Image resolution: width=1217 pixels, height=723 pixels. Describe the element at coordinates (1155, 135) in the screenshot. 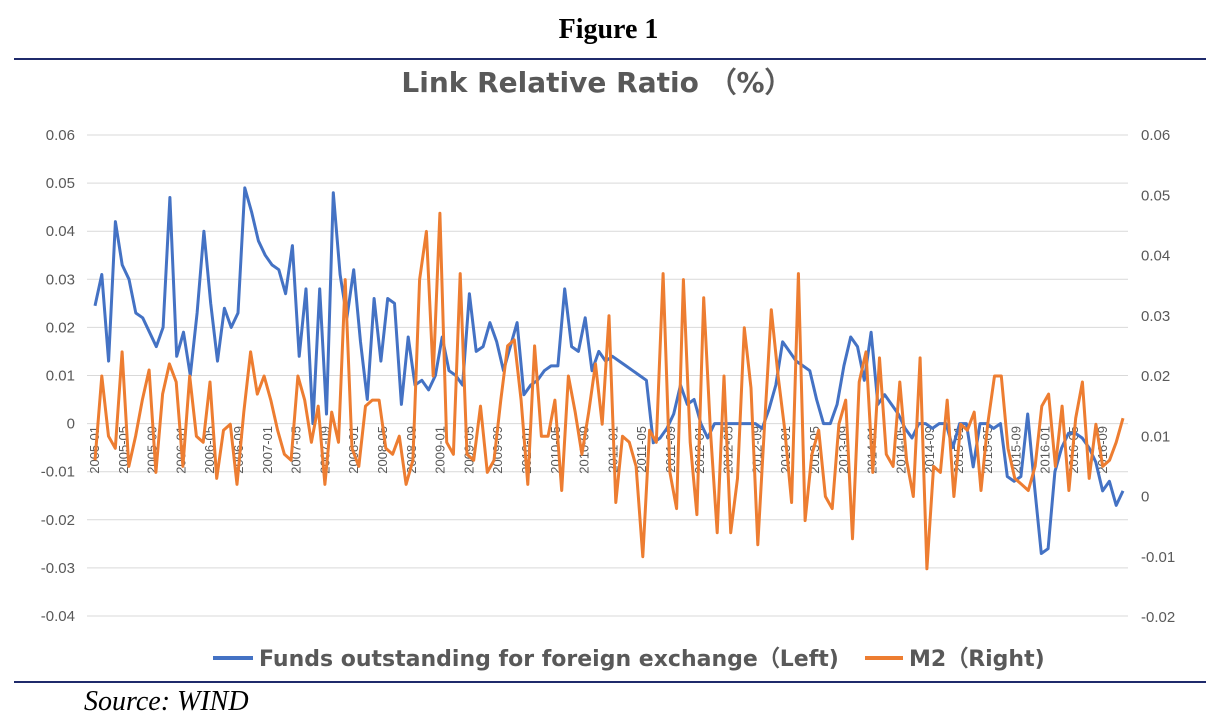

I see `right-tick-label: 0.06` at that location.